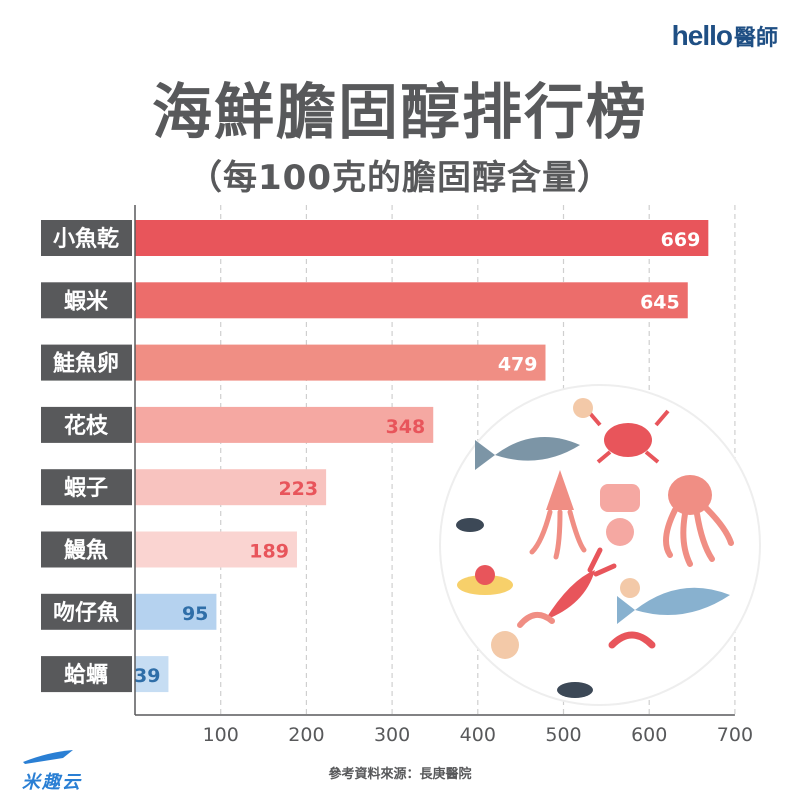  I want to click on category-label: 蝦子, so click(86, 488).